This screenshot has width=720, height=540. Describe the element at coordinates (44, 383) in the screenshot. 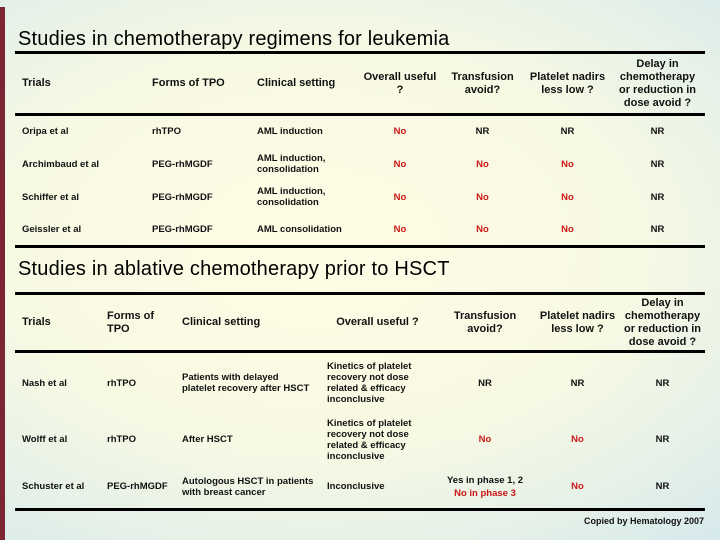

I see `trial-cell: Nash et al` at that location.